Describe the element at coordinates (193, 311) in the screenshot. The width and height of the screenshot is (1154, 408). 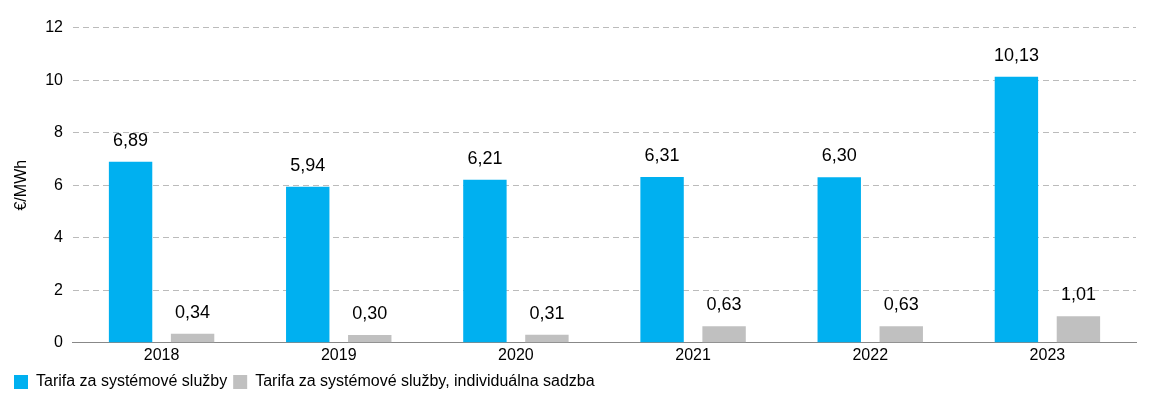
I see `data-label: 0,34` at that location.